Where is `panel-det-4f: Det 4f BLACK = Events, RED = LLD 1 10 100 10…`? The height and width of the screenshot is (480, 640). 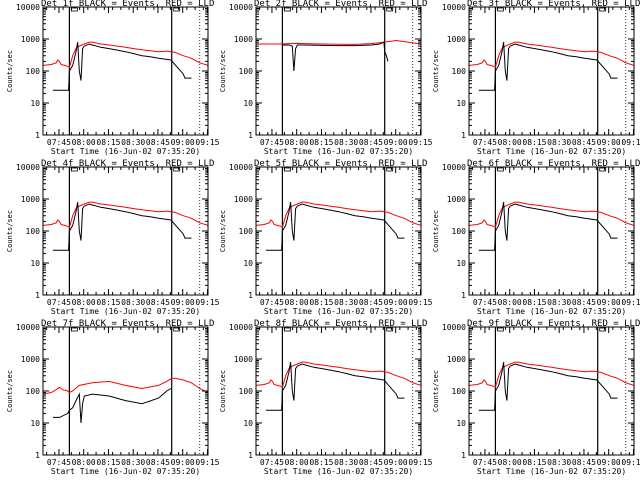
panel-det-4f: Det 4f BLACK = Events, RED = LLD 1 10 100 10… is located at coordinates (113, 237).